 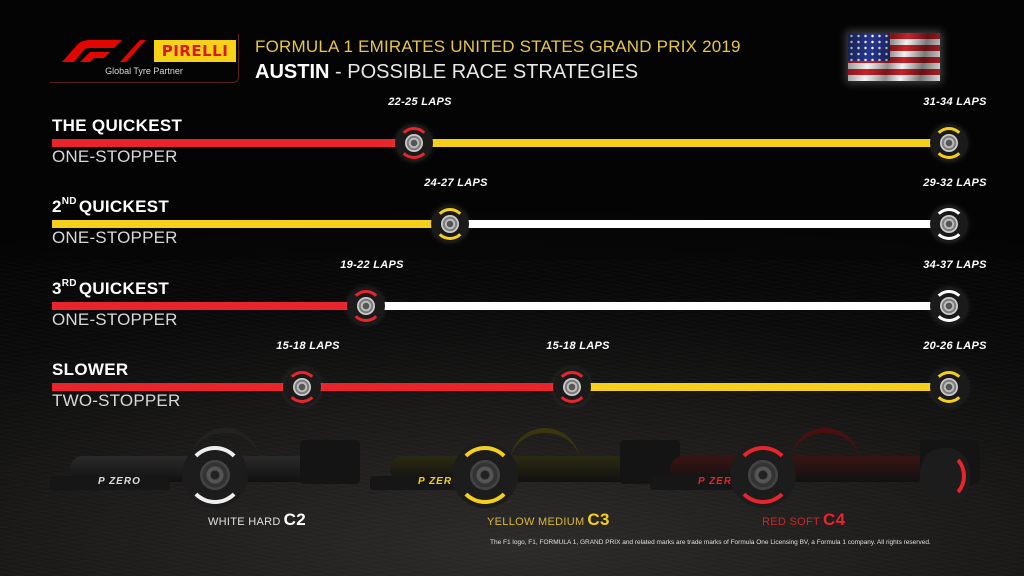 What do you see at coordinates (456, 183) in the screenshot?
I see `lap-range-label: 24-27 LAPS` at bounding box center [456, 183].